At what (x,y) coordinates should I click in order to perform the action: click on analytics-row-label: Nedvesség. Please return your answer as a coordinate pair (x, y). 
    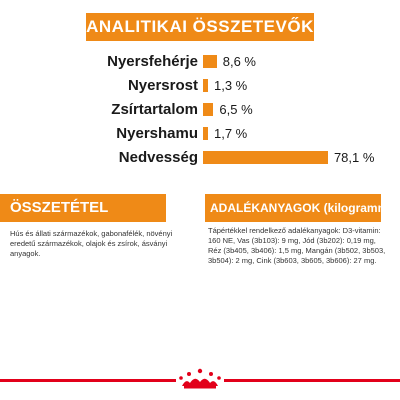
    Looking at the image, I should click on (158, 157).